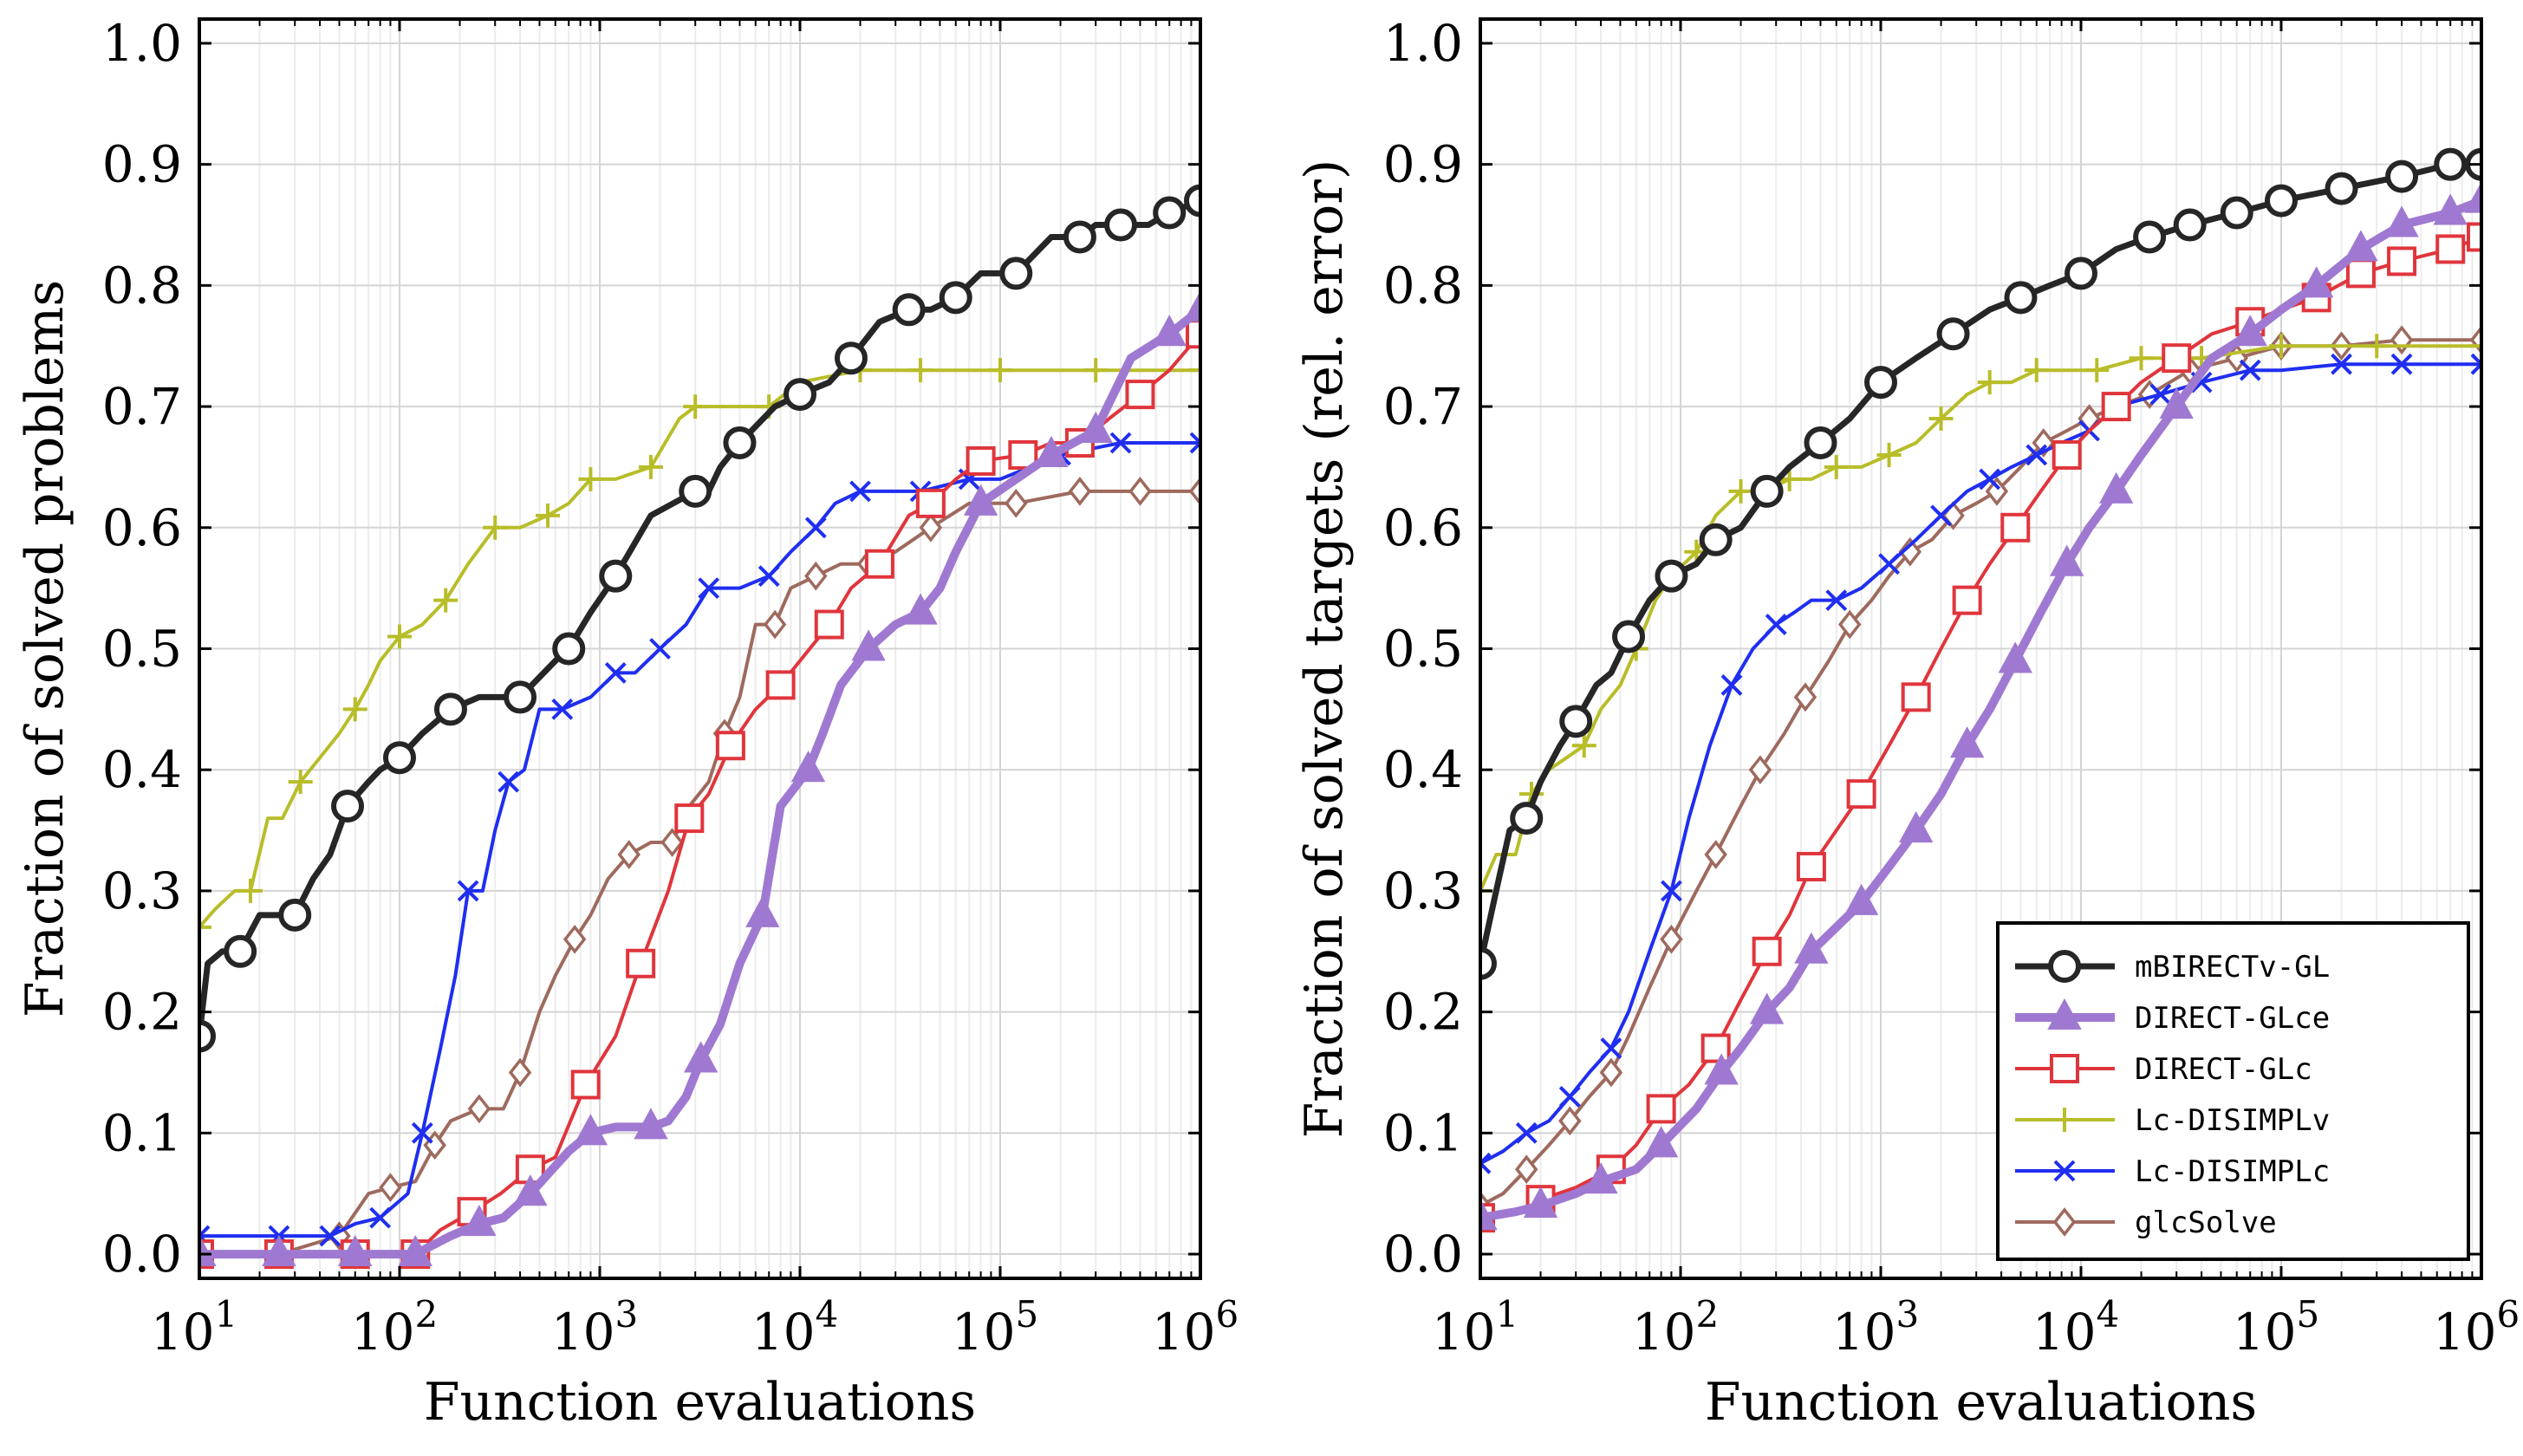  What do you see at coordinates (395, 1327) in the screenshot?
I see `x-tick-label: 10²` at bounding box center [395, 1327].